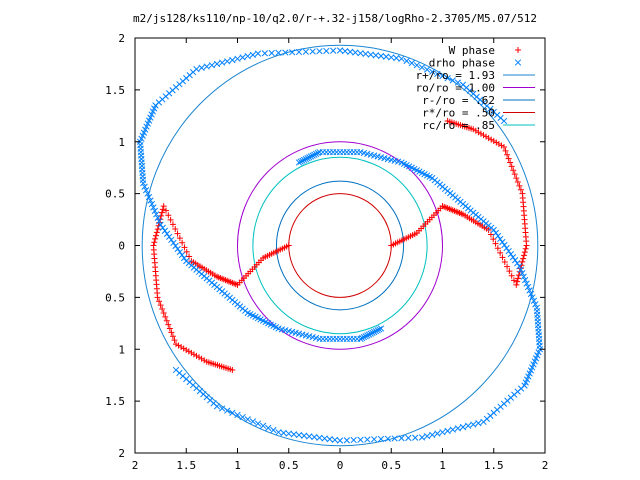  What do you see at coordinates (458, 113) in the screenshot?
I see `legend-label-5: r*/ro = .50` at bounding box center [458, 113].